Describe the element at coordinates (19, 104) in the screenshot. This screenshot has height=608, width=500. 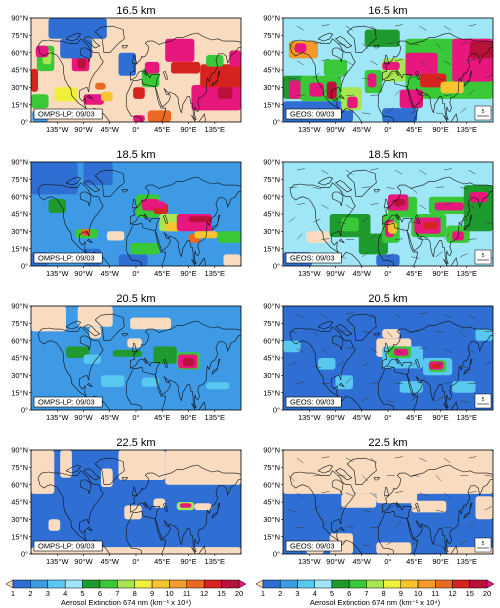
I see `lat-tick-label: 15°N` at that location.